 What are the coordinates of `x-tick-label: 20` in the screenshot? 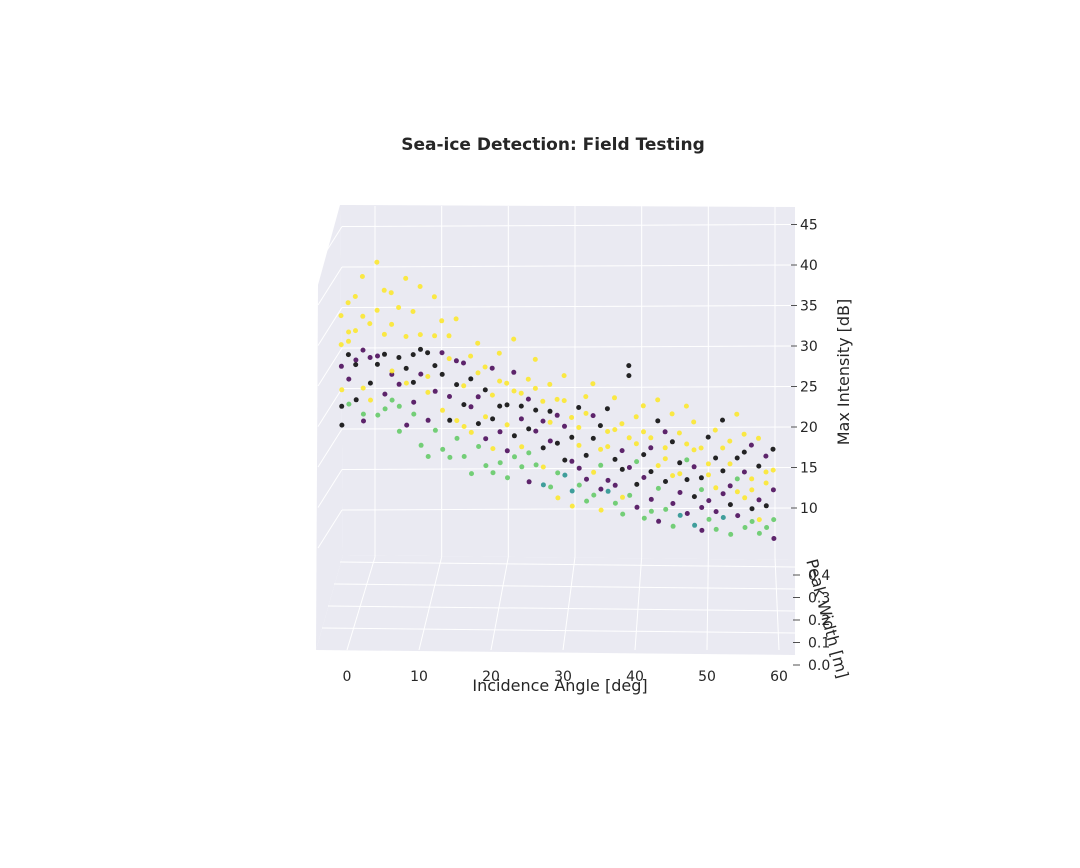 It's located at (491, 677).